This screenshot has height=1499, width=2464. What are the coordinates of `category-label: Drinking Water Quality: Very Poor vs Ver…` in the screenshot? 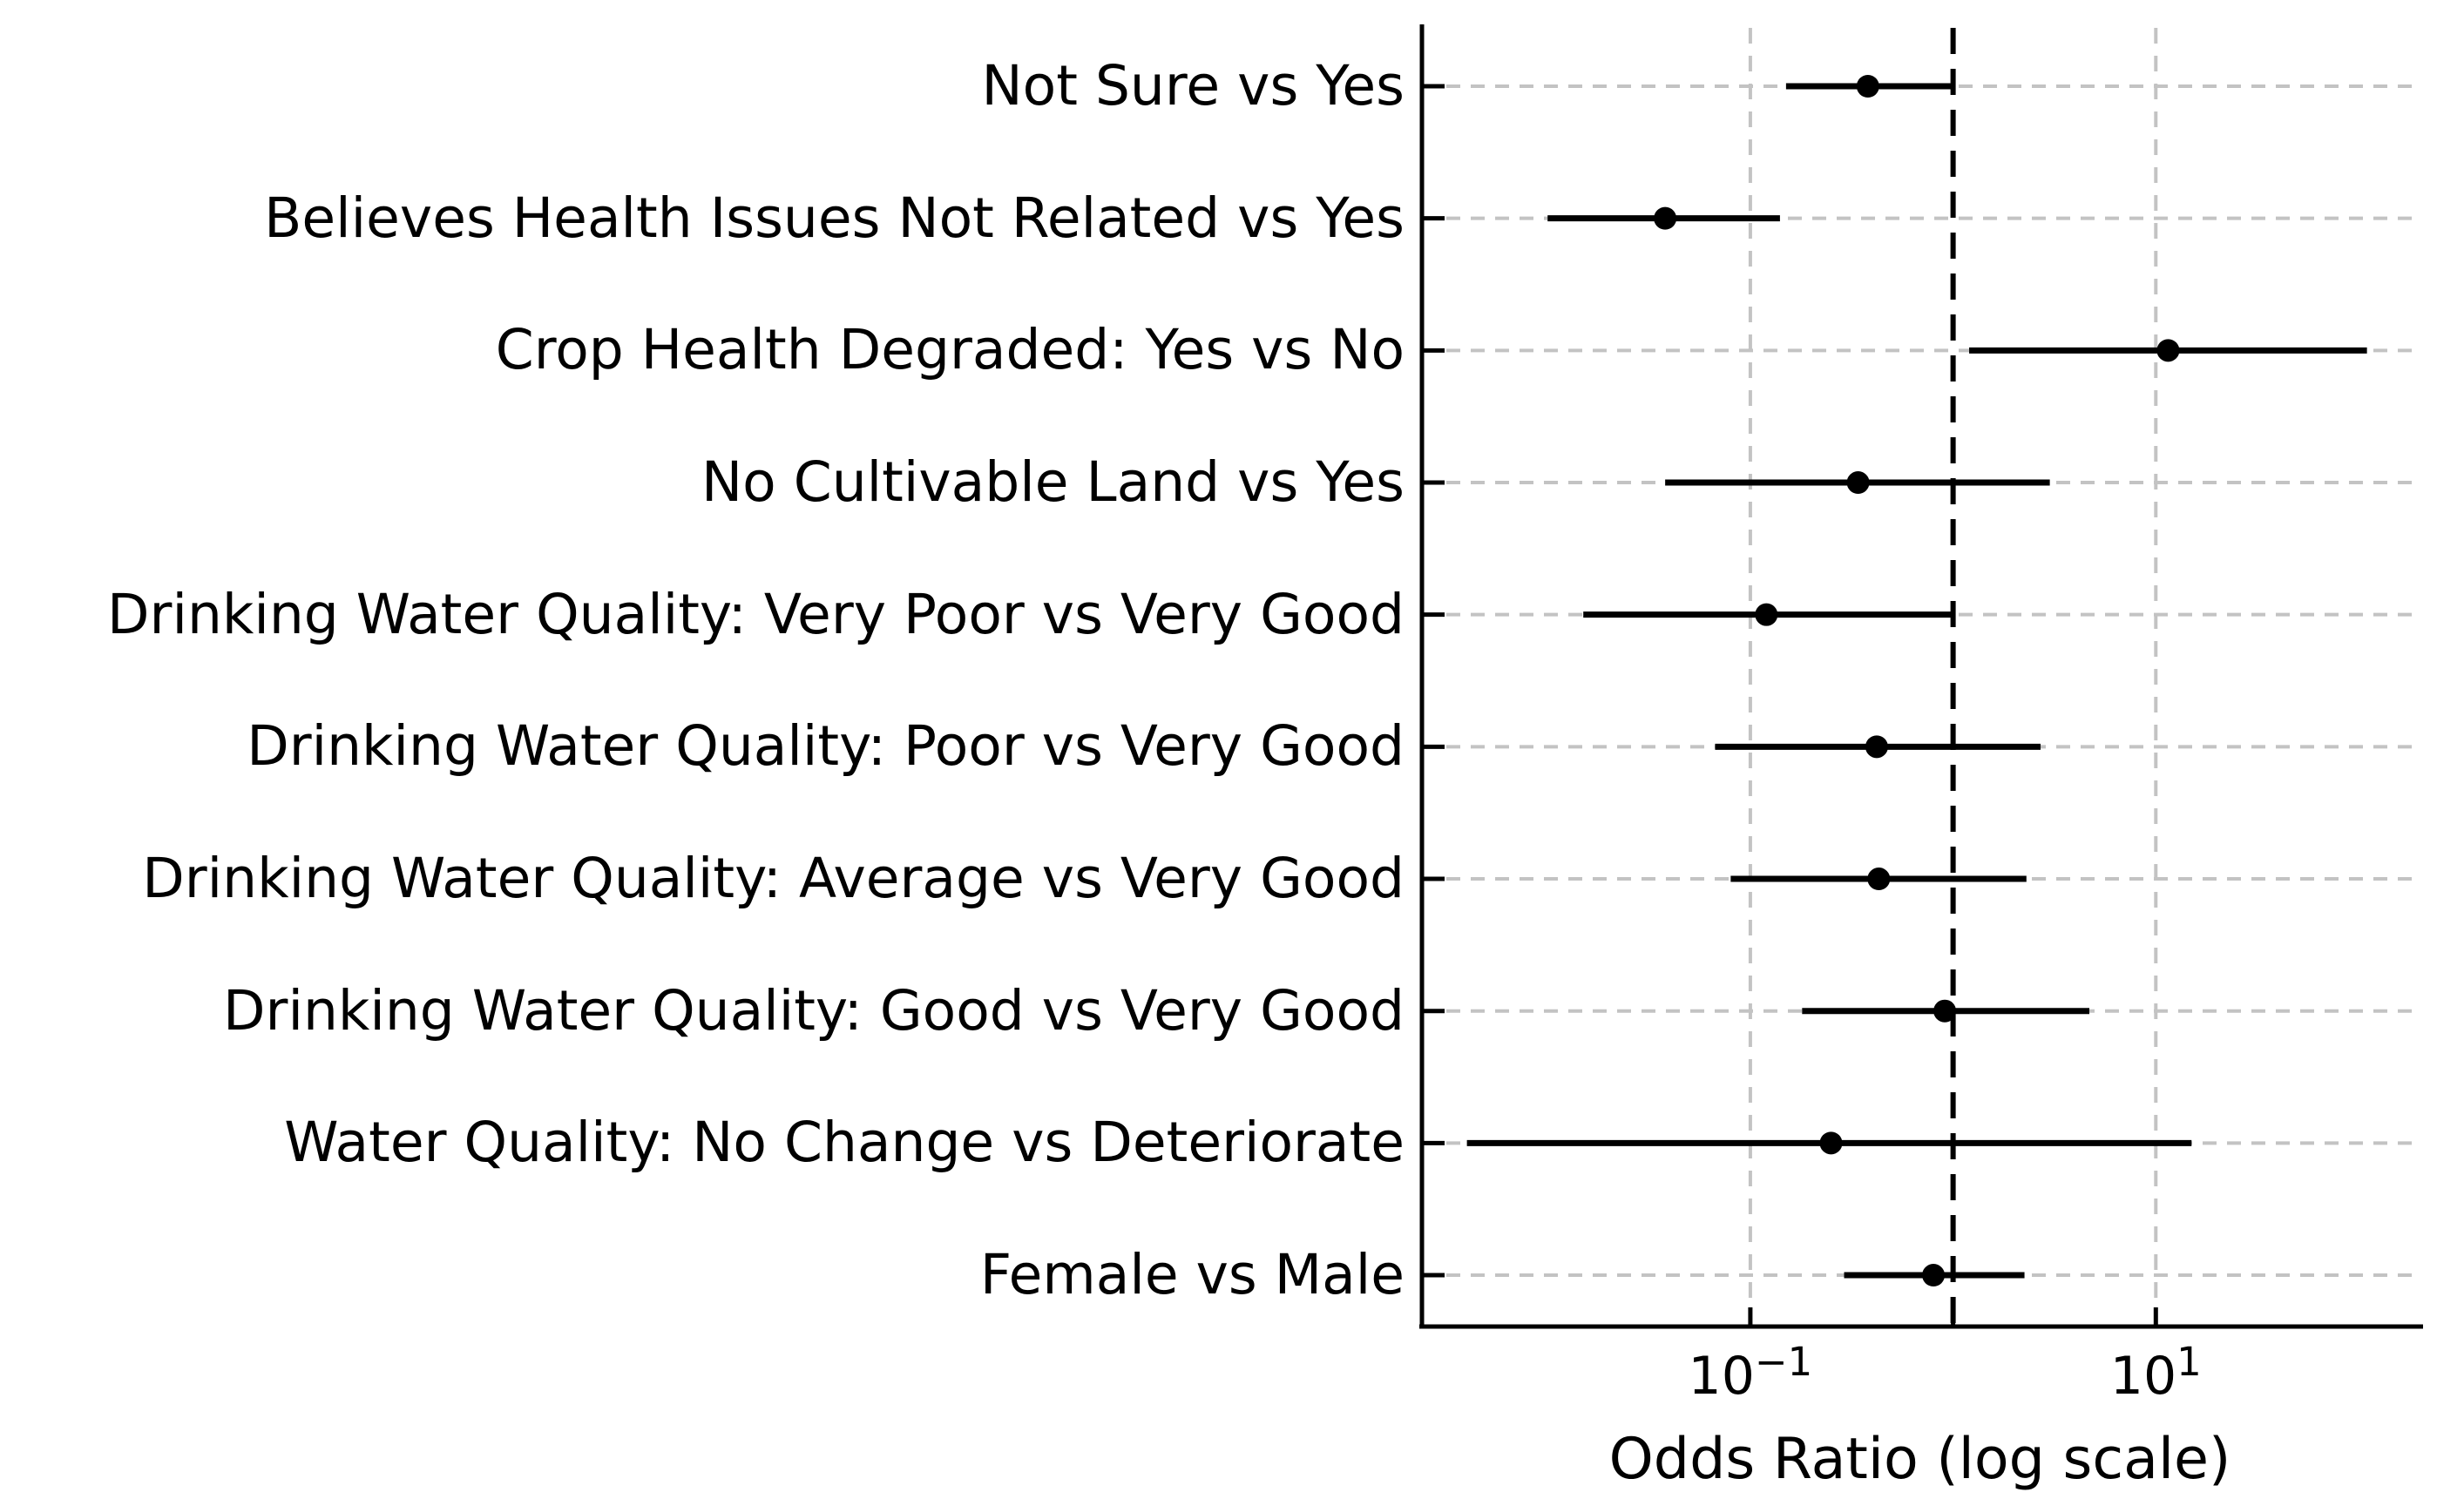 It's located at (756, 614).